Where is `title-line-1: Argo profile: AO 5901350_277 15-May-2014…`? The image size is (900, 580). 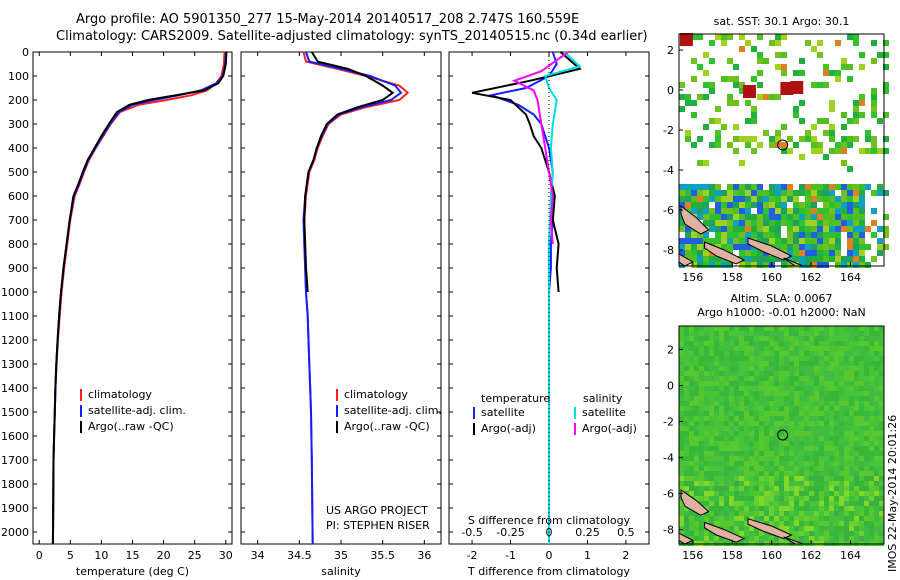
title-line-1: Argo profile: AO 5901350_277 15-May-2014… is located at coordinates (328, 19).